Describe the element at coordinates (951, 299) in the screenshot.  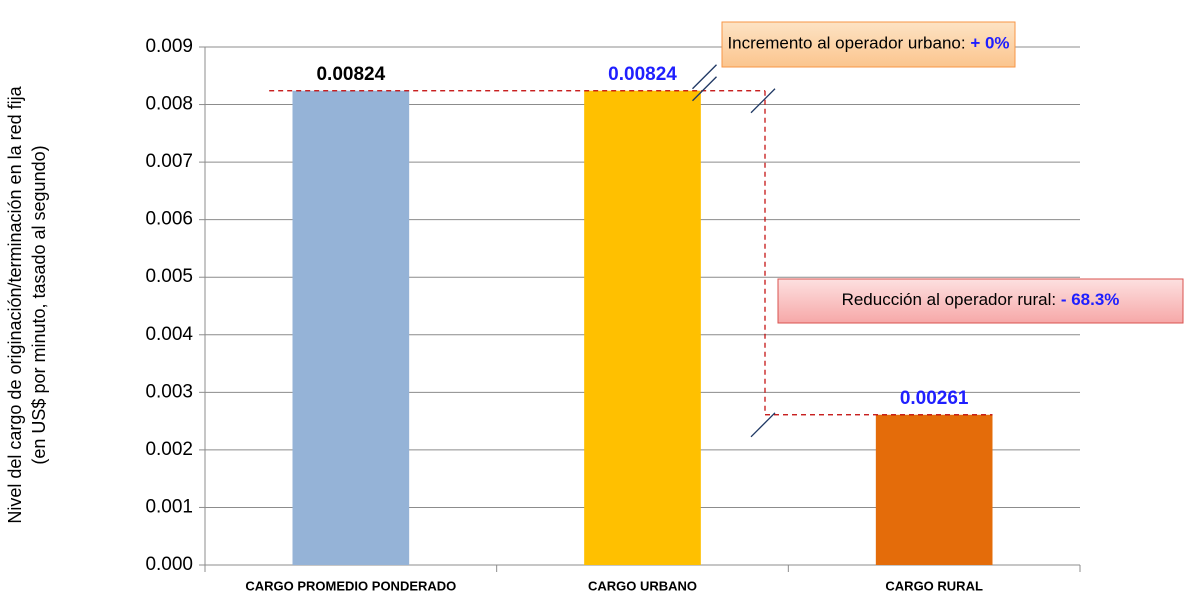
I see `annotation-text: Reducción al operador rural:` at that location.